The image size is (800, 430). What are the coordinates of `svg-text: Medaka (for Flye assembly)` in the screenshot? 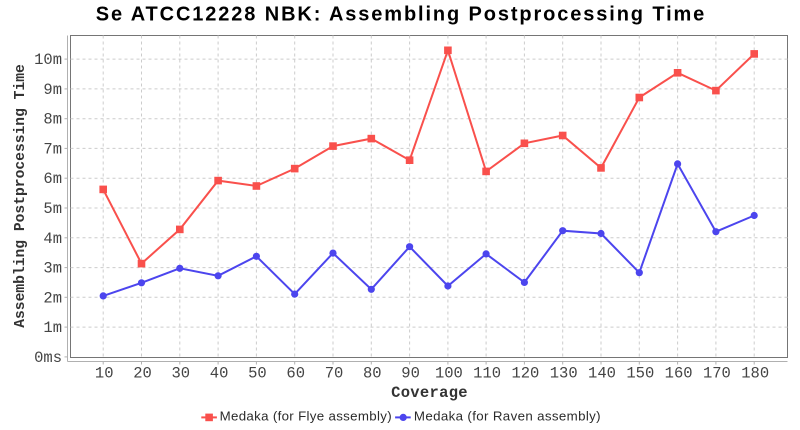 It's located at (306, 415).